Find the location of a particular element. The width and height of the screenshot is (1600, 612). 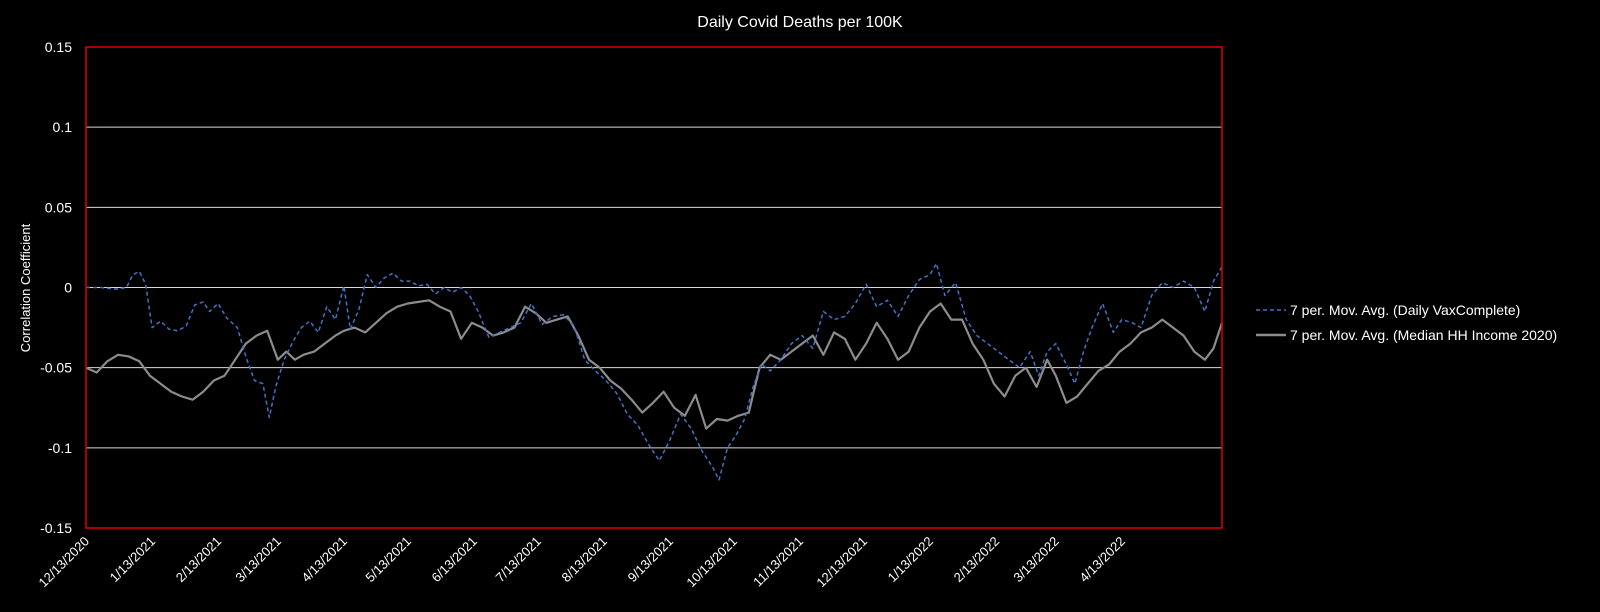

y-tick-label: -0.15 is located at coordinates (56, 528).